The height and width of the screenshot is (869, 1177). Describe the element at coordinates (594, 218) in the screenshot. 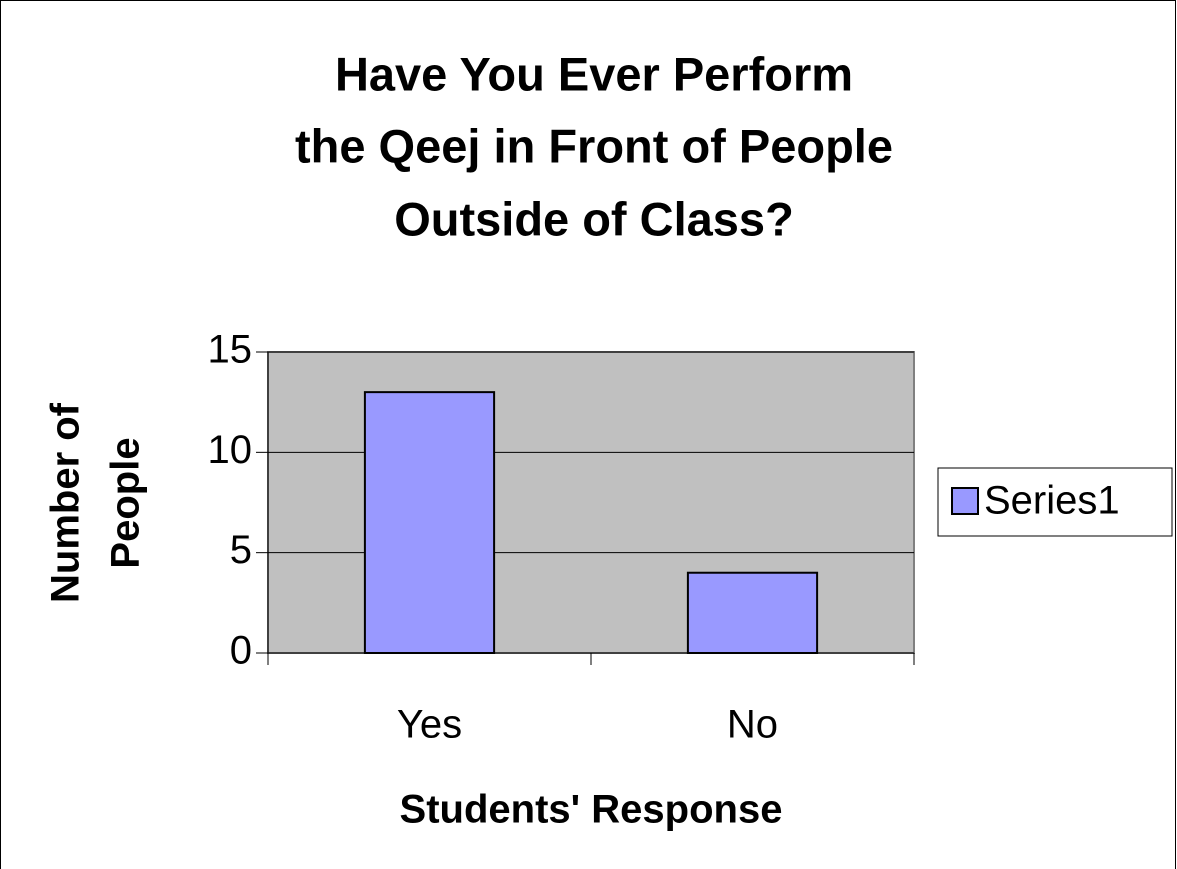

I see `chart-title: Outside of Class?` at that location.